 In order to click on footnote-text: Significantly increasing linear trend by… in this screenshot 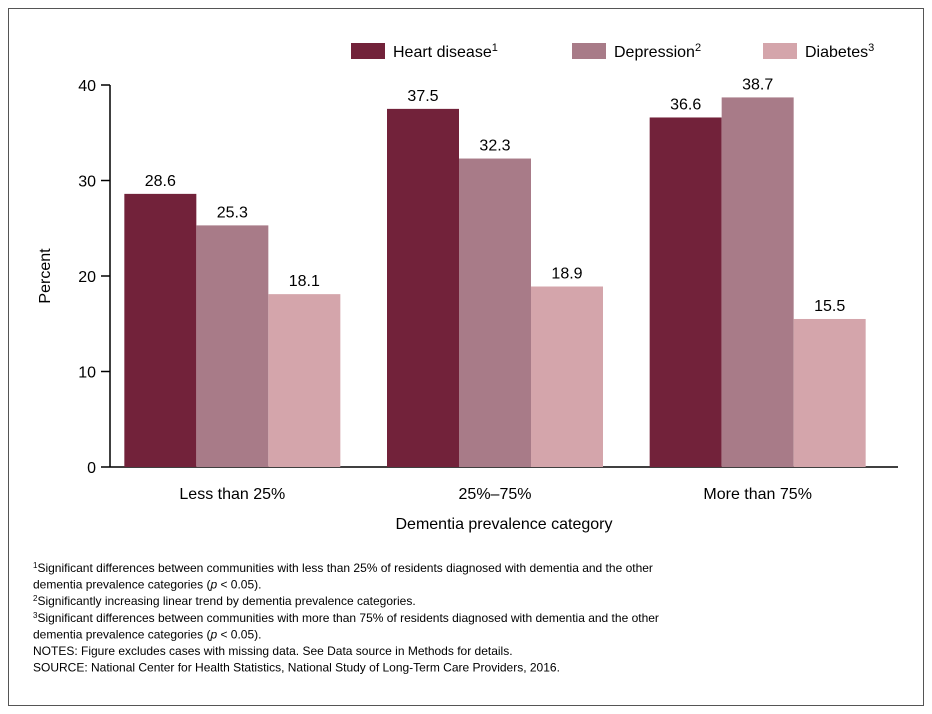, I will do `click(226, 601)`.